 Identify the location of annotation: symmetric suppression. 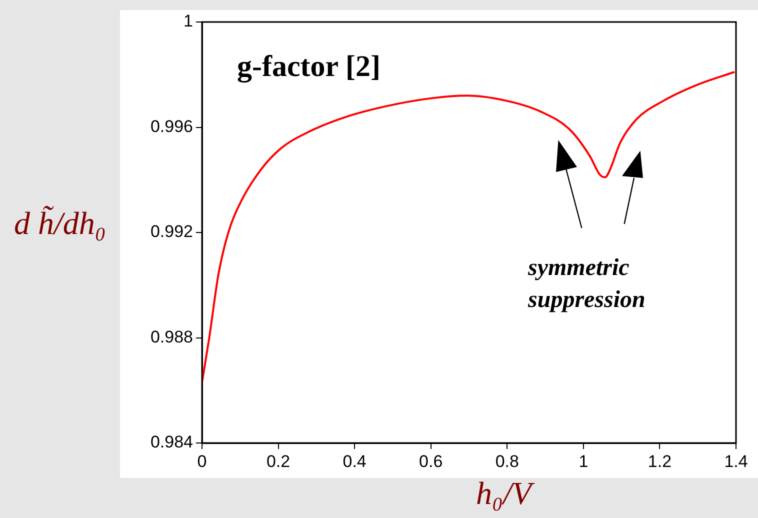
(587, 284).